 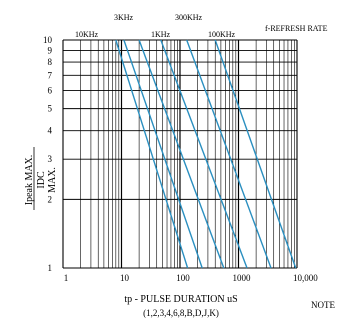 I want to click on x-tick-label: 1000, so click(x=242, y=278).